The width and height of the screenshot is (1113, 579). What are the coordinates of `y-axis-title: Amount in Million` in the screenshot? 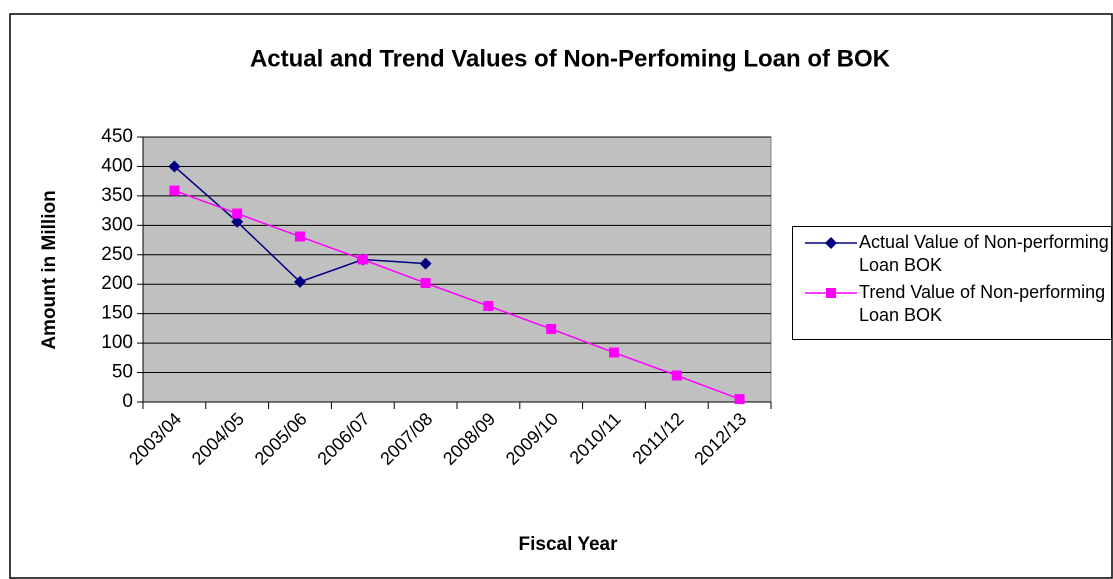 It's located at (49, 269).